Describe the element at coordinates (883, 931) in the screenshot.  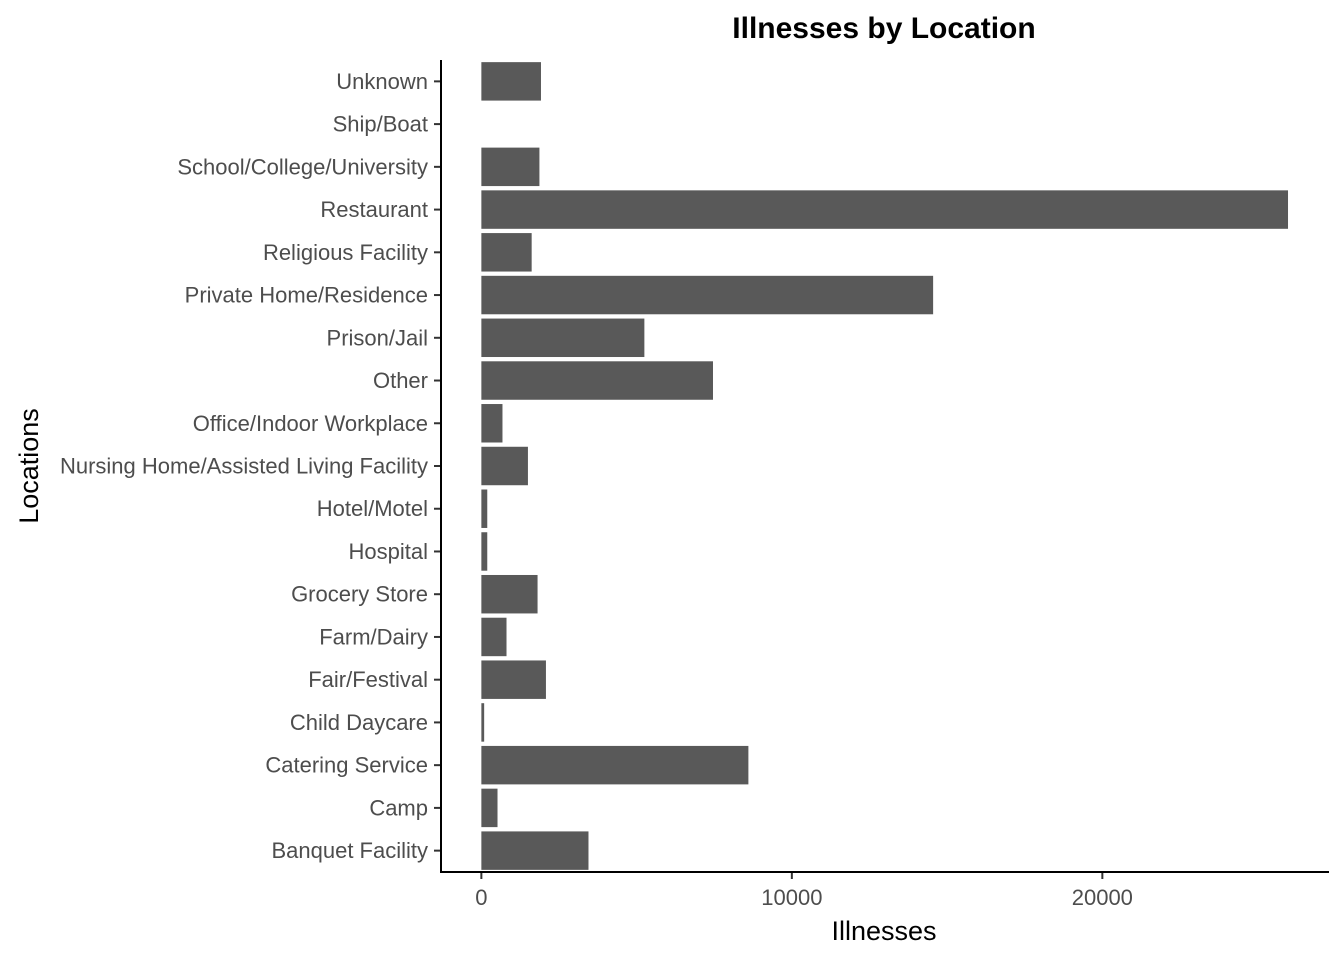
I see `x-axis-title: Illnesses` at that location.